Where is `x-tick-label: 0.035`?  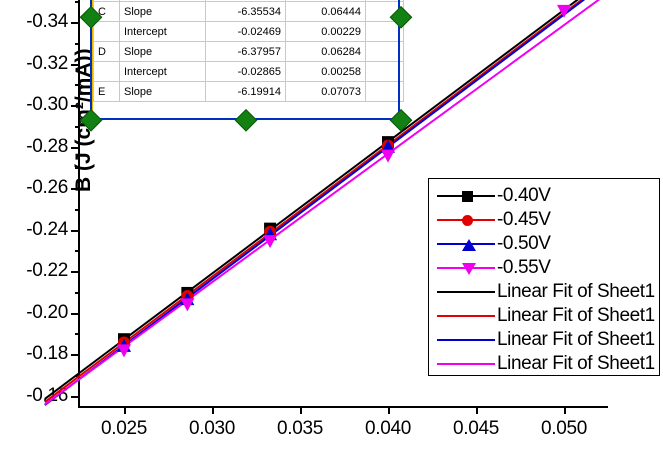
x-tick-label: 0.035 is located at coordinates (300, 428).